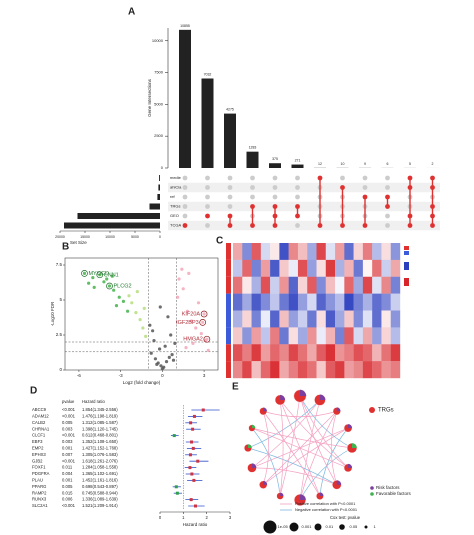 The height and width of the screenshot is (535, 474). I want to click on gene-label: PLAU, so click(37, 480).